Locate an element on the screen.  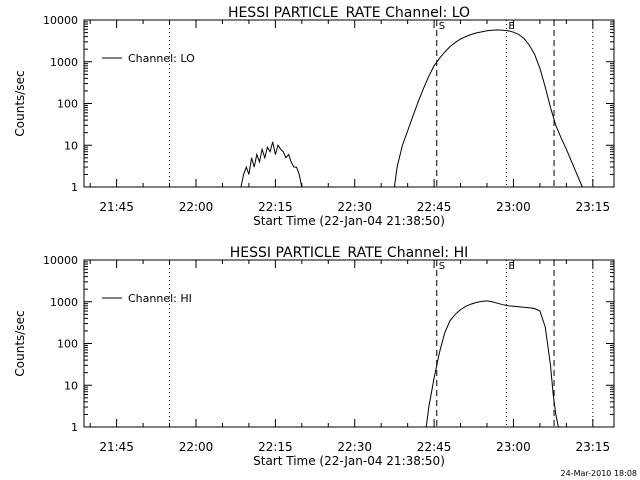
legend-label: Channel: HI is located at coordinates (160, 298).